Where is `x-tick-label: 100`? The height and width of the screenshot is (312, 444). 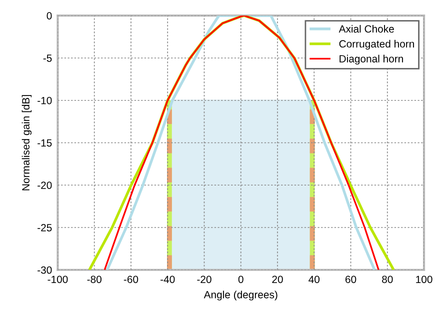
x-tick-label: 100 is located at coordinates (424, 280).